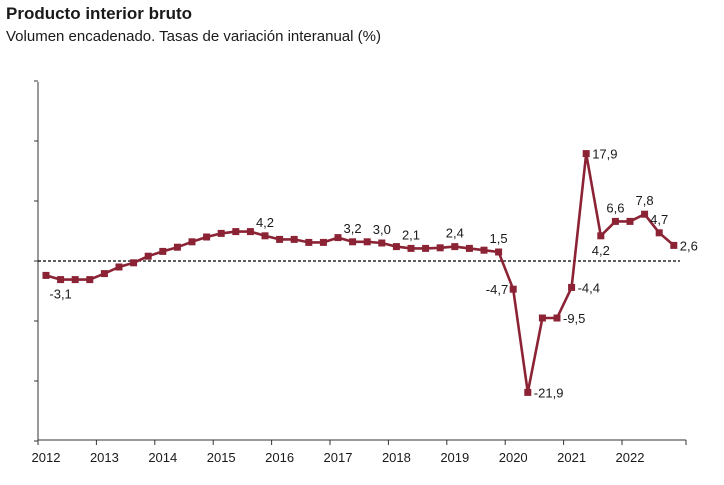 The height and width of the screenshot is (485, 724). I want to click on data-label: 2,6, so click(689, 245).